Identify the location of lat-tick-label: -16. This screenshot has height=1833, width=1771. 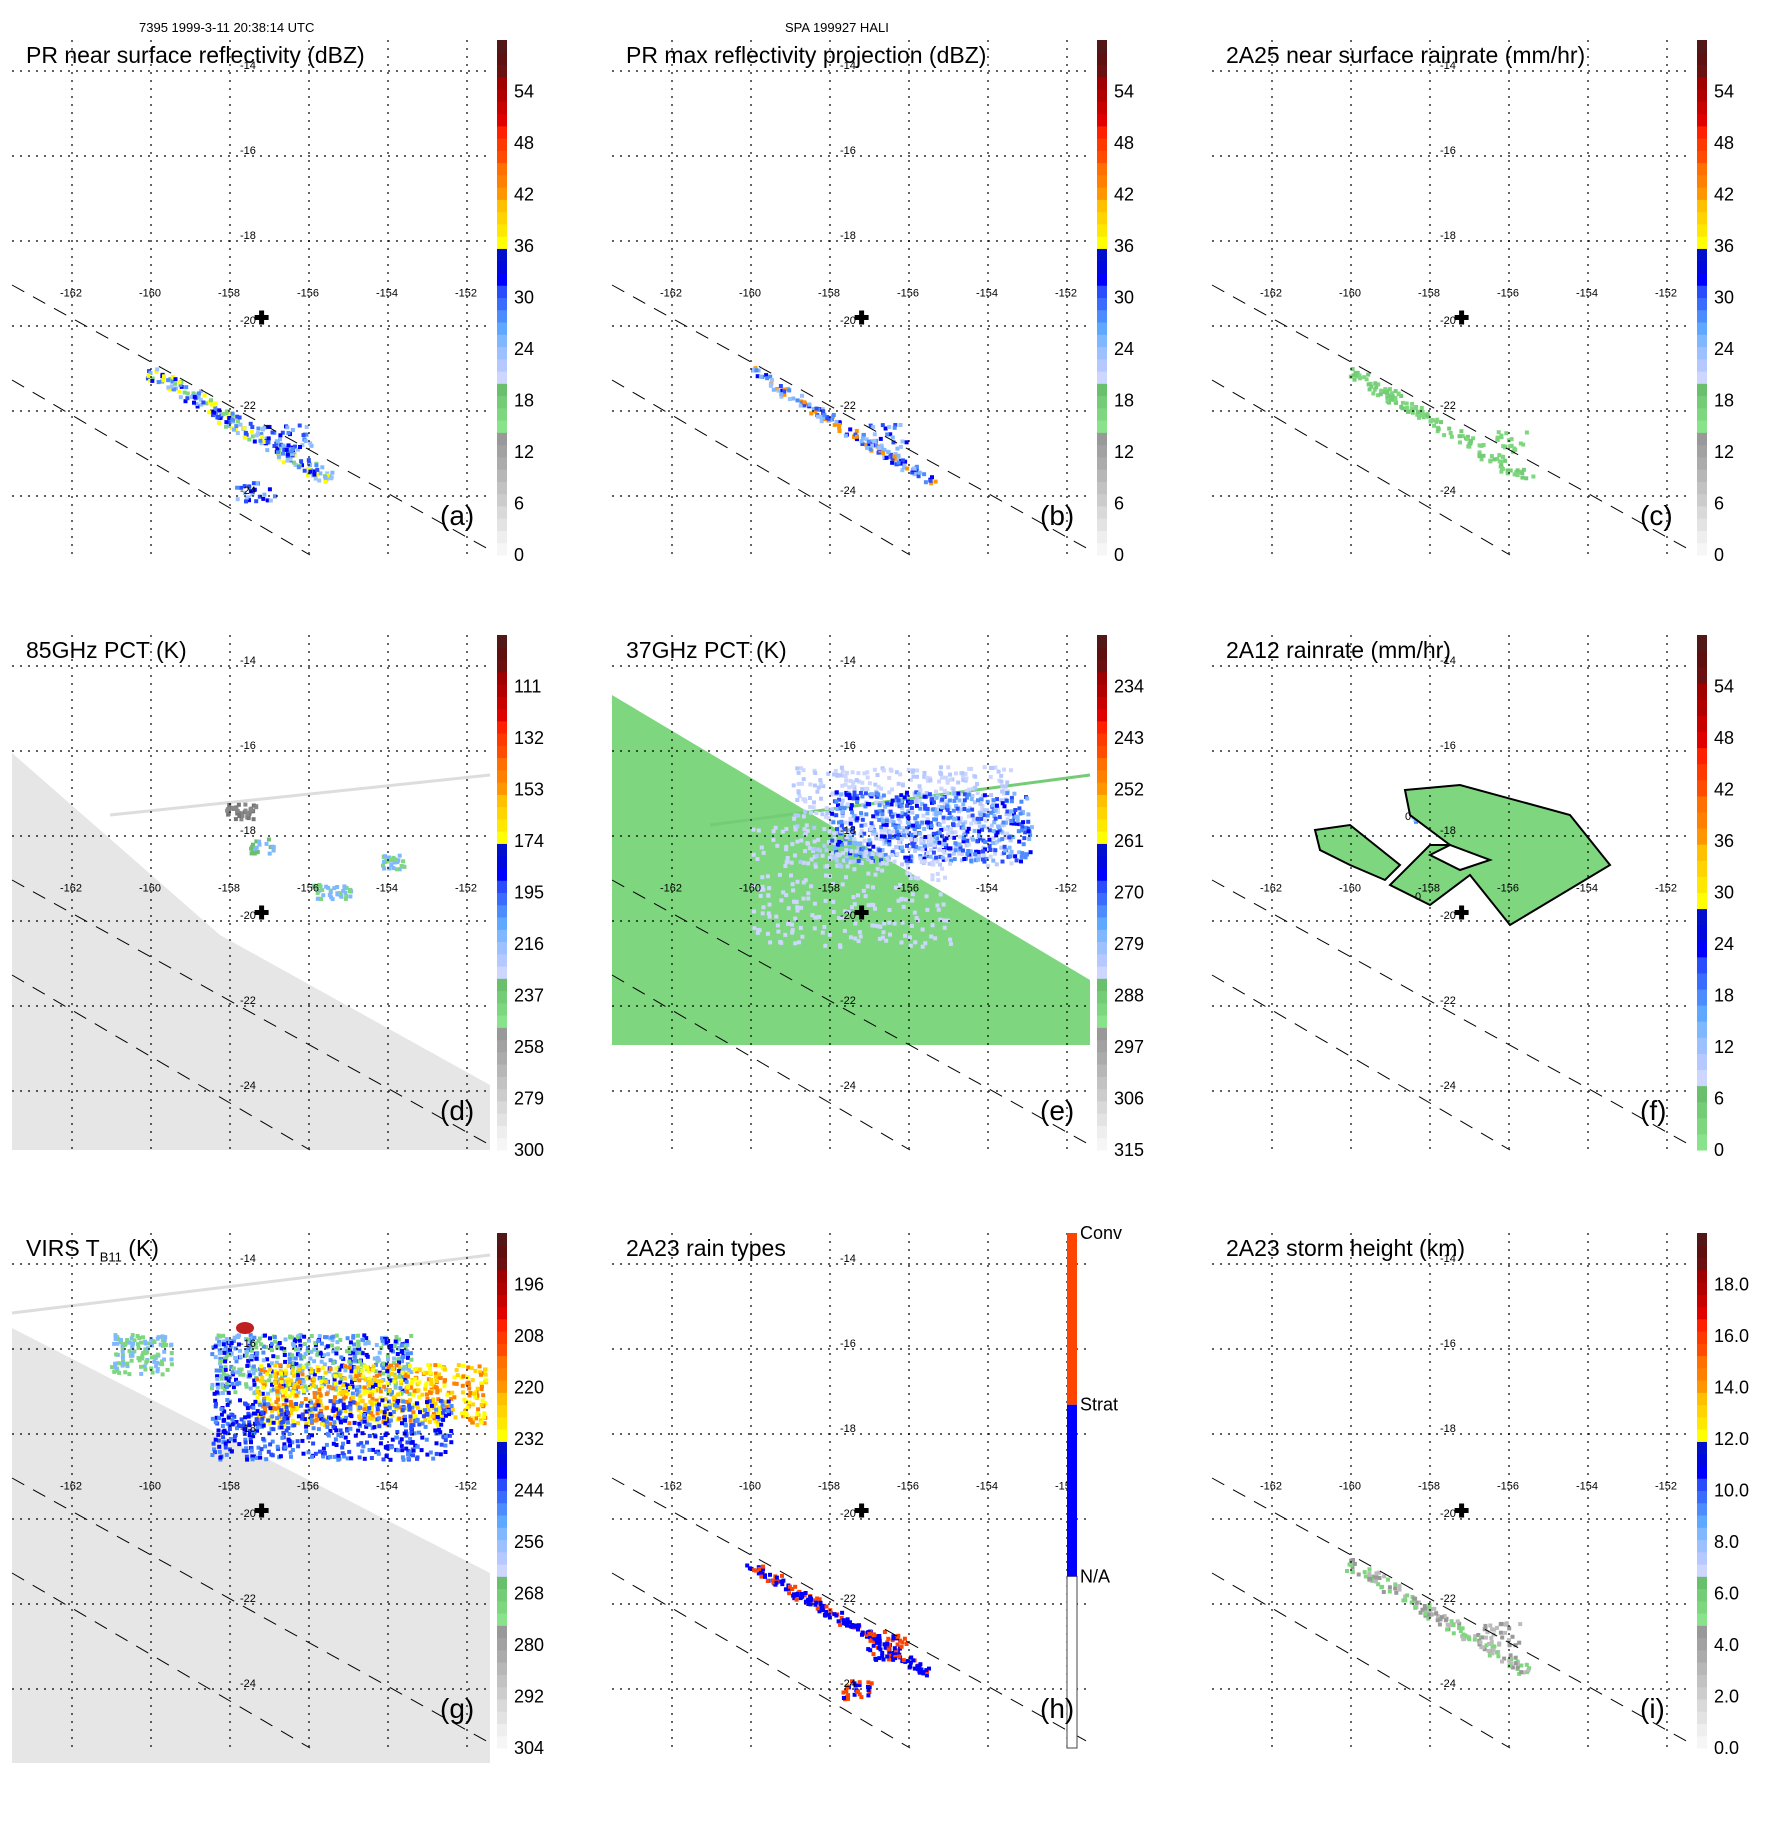
(848, 151).